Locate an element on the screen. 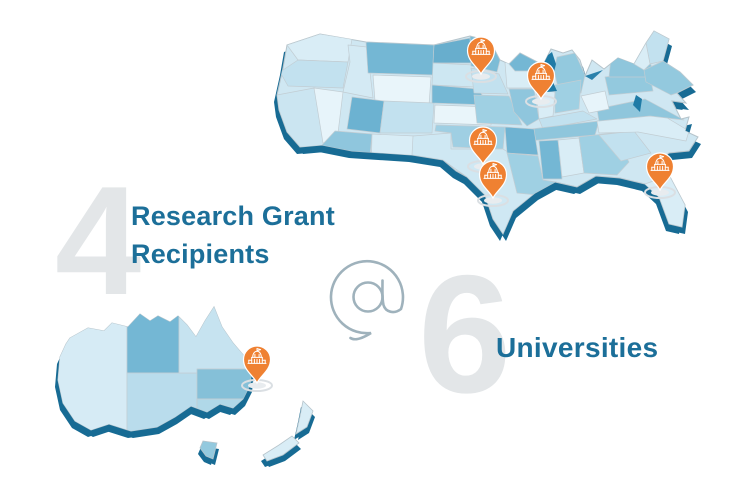  at-symbol is located at coordinates (367, 300).